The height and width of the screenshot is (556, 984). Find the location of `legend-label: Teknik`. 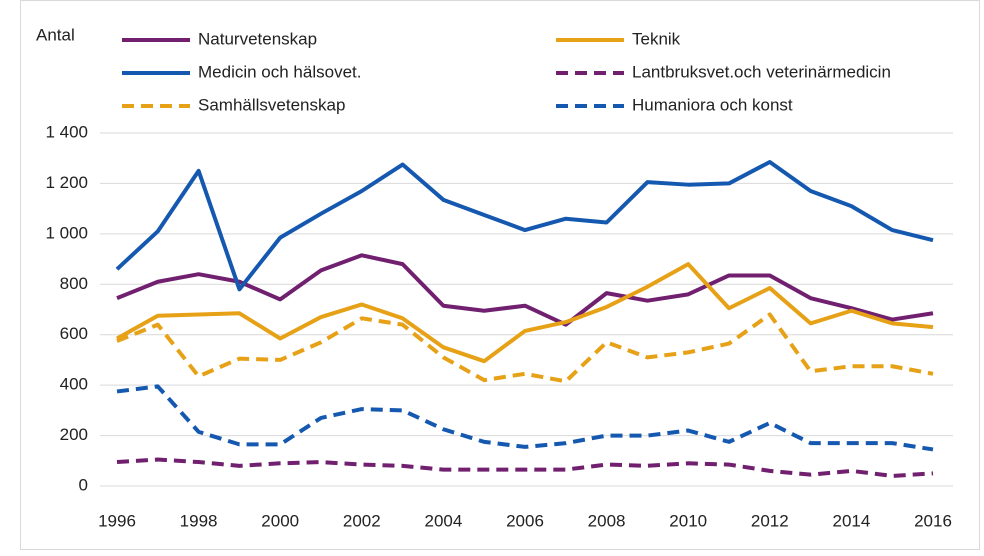

legend-label: Teknik is located at coordinates (656, 38).